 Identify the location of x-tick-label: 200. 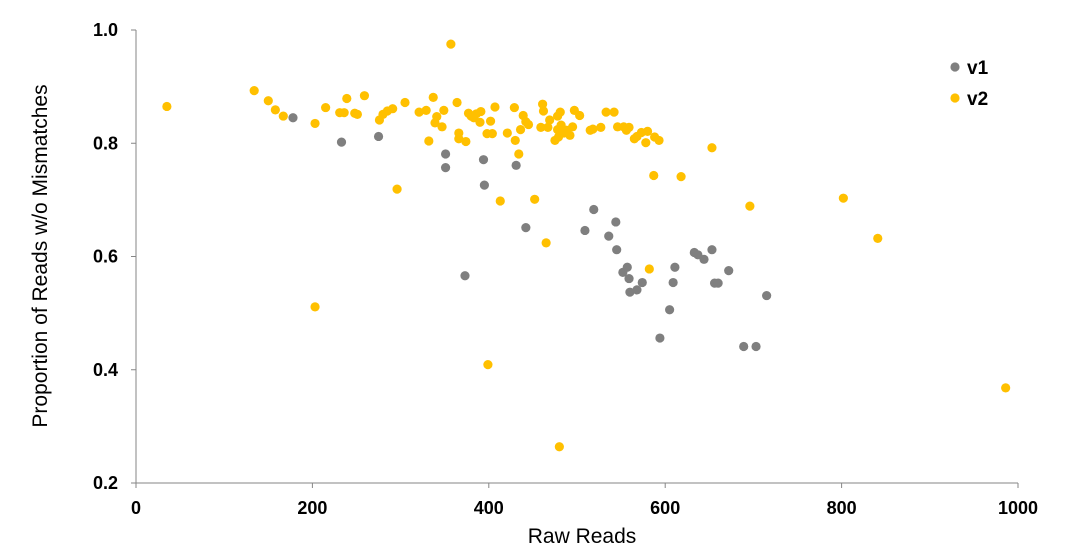
(312, 508).